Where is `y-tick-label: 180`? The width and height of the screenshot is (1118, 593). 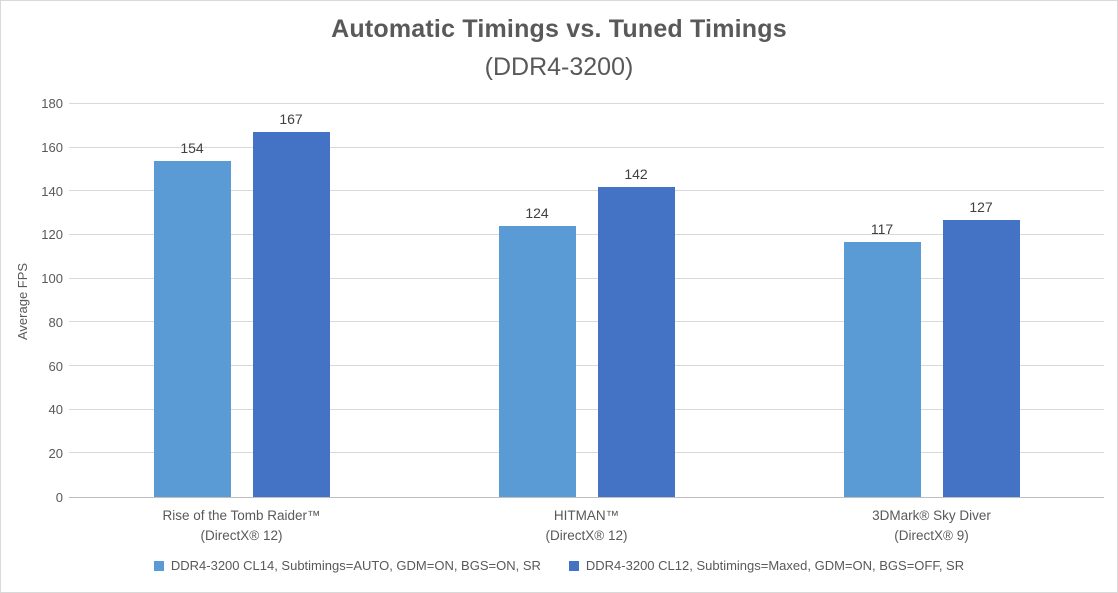
y-tick-label: 180 is located at coordinates (52, 103).